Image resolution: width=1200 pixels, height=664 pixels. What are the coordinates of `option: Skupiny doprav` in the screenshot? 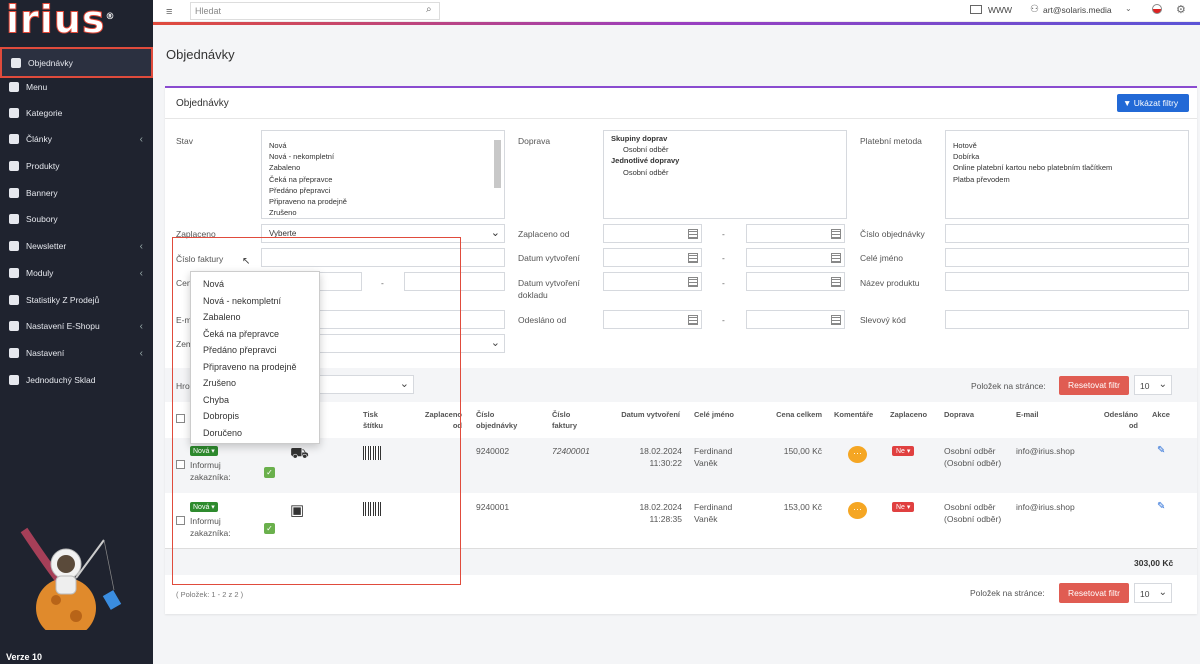 It's located at (639, 138).